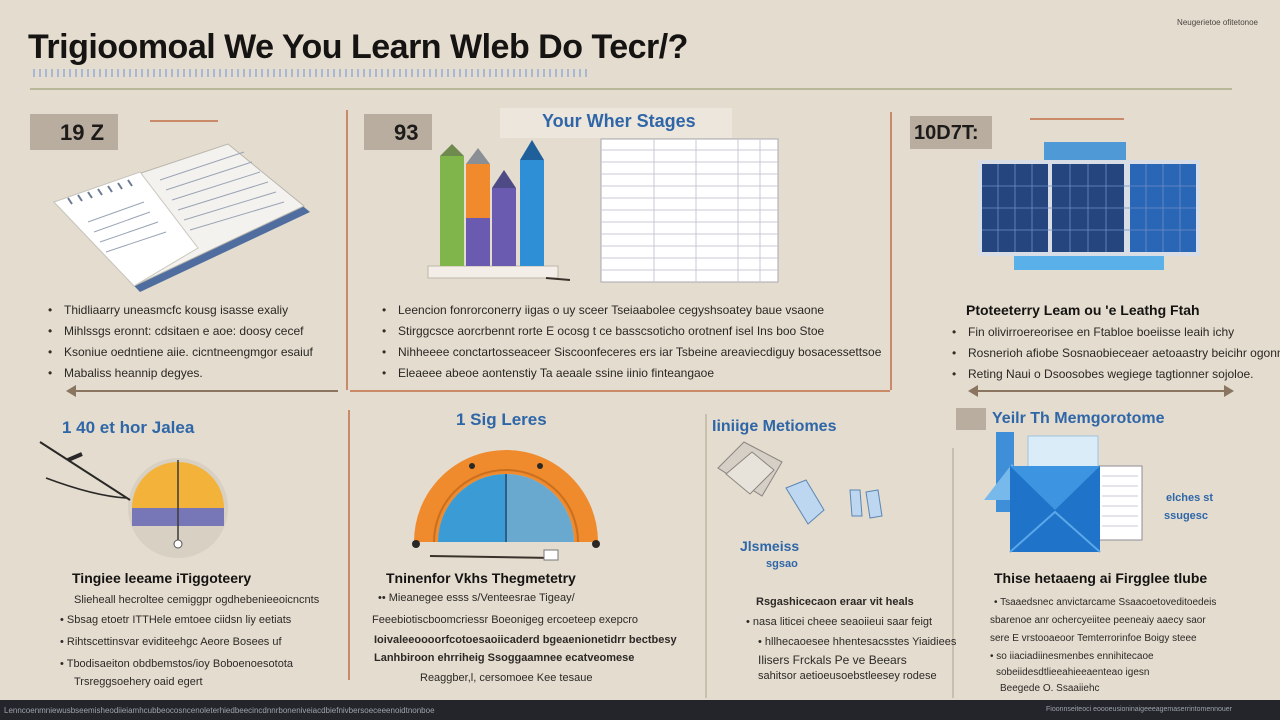  What do you see at coordinates (1217, 22) in the screenshot?
I see `corner-caption: Neugerietoe ofitetonoe` at bounding box center [1217, 22].